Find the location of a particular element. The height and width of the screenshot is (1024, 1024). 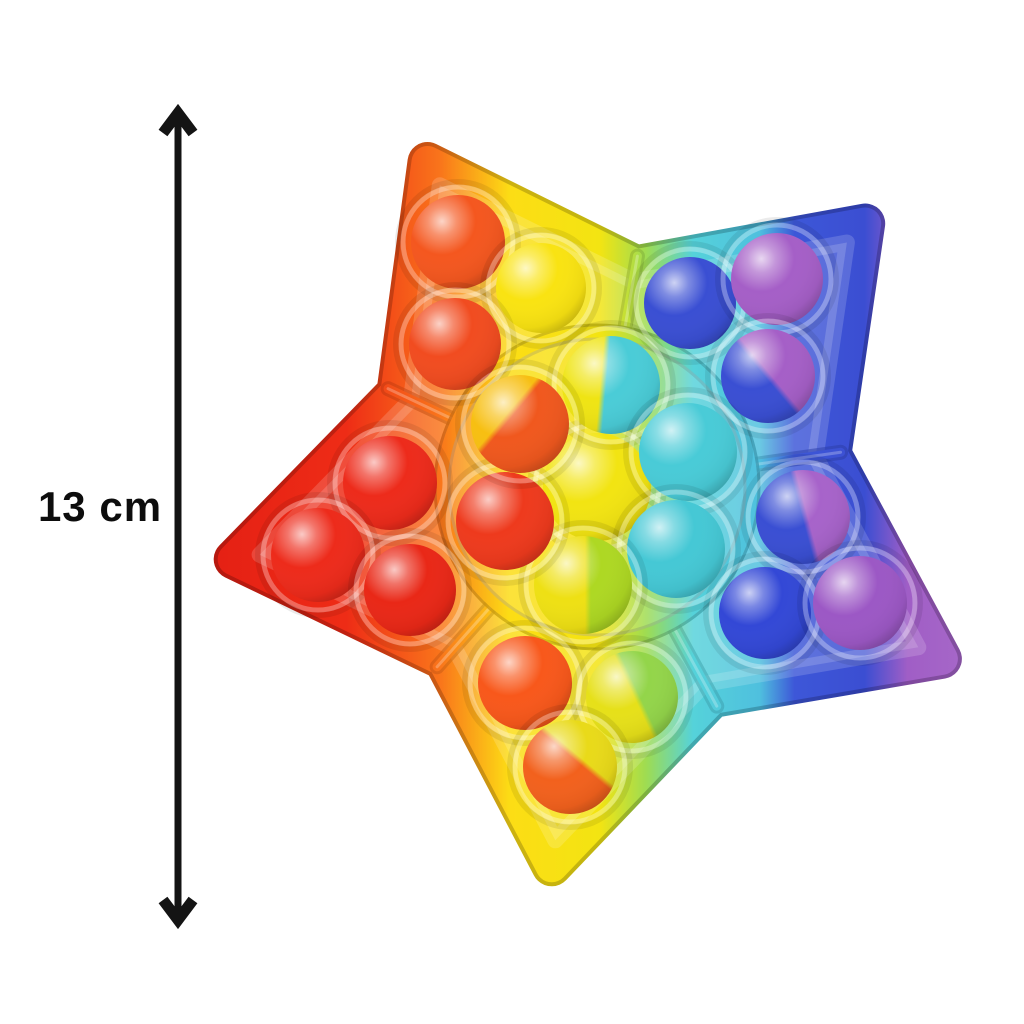

center-circle-rim is located at coordinates (597, 487).